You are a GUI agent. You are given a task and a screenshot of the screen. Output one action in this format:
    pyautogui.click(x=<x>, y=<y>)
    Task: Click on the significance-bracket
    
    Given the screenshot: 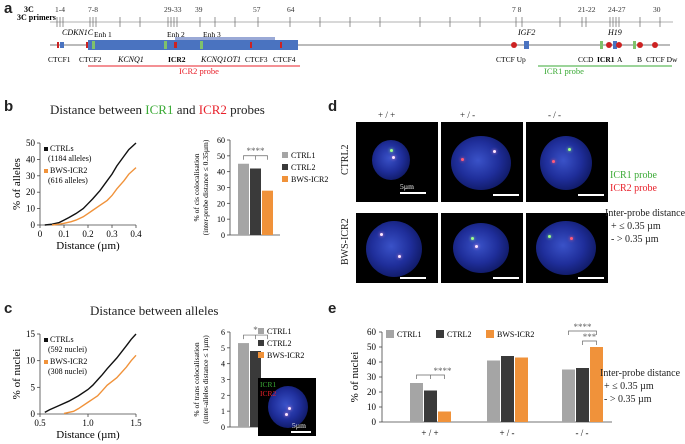 What is the action you would take?
    pyautogui.click(x=589, y=342)
    